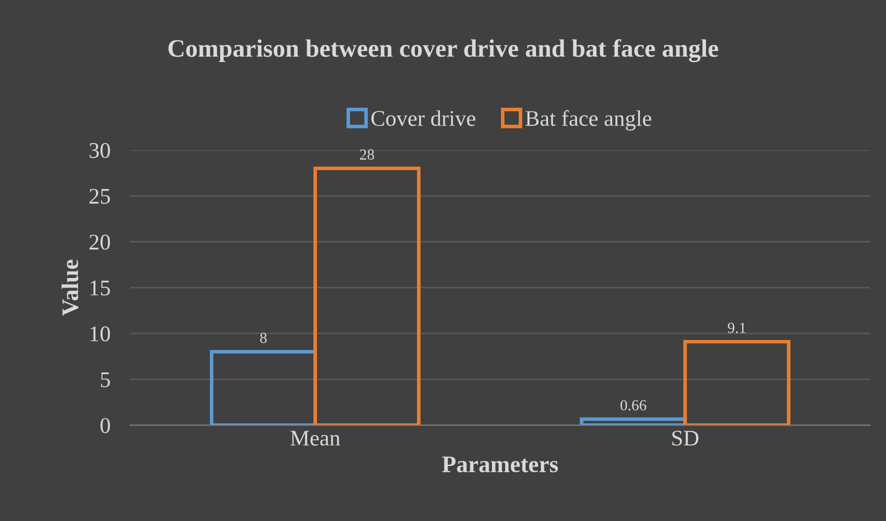 The height and width of the screenshot is (521, 886). I want to click on data-label: 28, so click(367, 154).